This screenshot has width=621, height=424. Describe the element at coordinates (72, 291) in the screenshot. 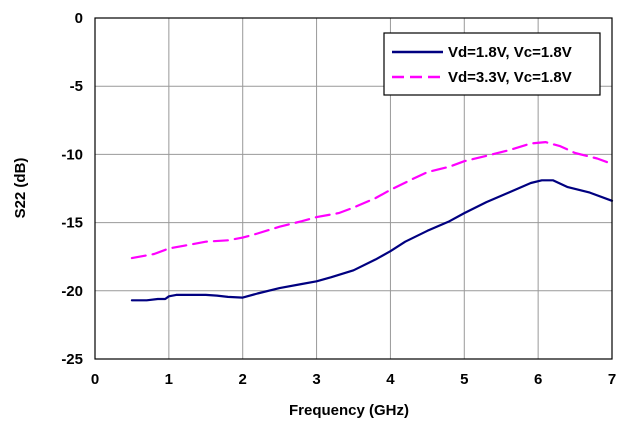

I see `y-tick-label: -20` at that location.